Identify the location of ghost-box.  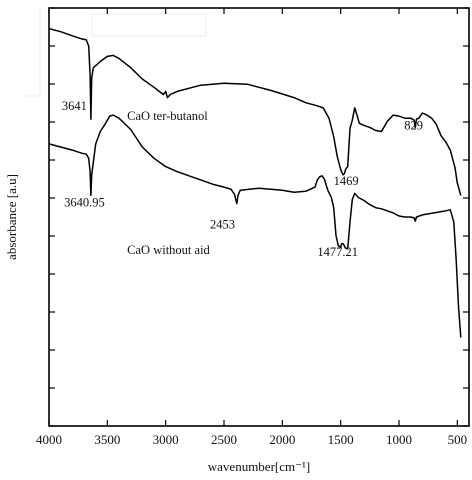
(113, 52).